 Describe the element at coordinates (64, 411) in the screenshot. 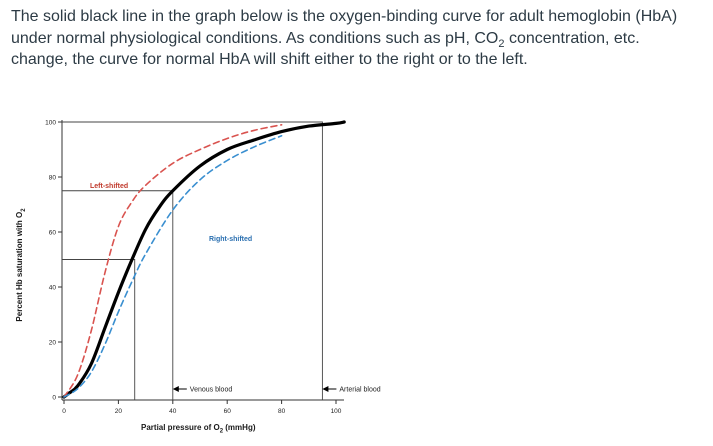

I see `x-tick-label: 0` at that location.